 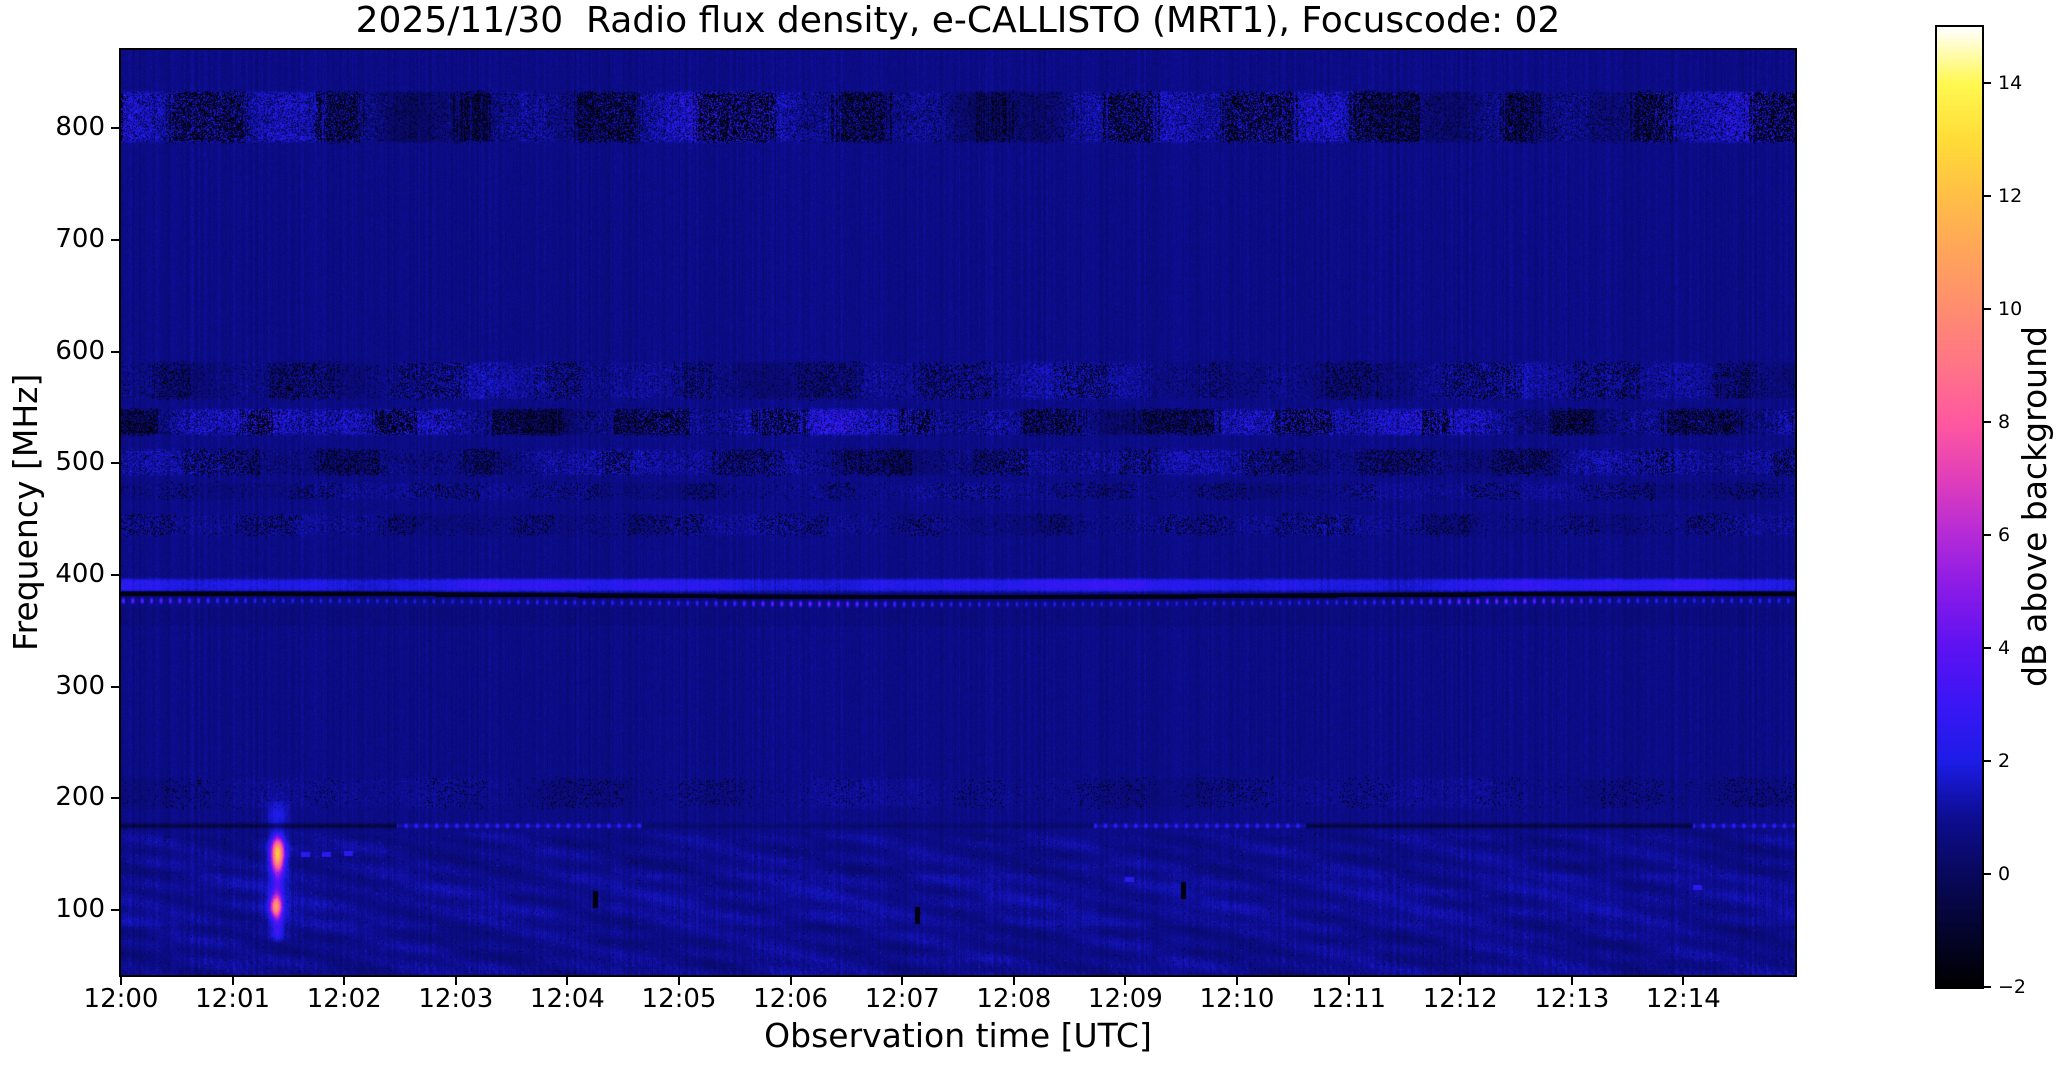 What do you see at coordinates (2034, 507) in the screenshot?
I see `colorbar-label: dB above background` at bounding box center [2034, 507].